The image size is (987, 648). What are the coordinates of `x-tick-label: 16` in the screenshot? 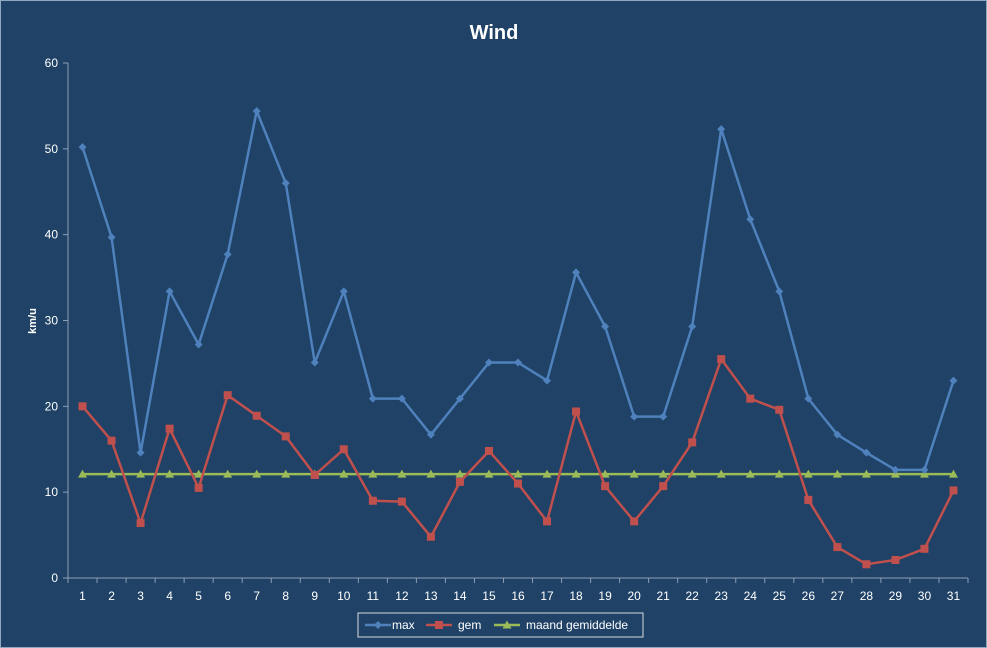 It's located at (518, 596).